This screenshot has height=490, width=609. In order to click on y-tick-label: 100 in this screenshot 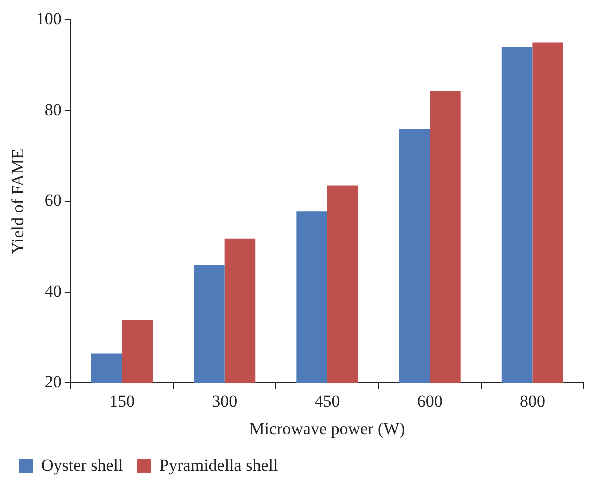, I will do `click(49, 18)`.